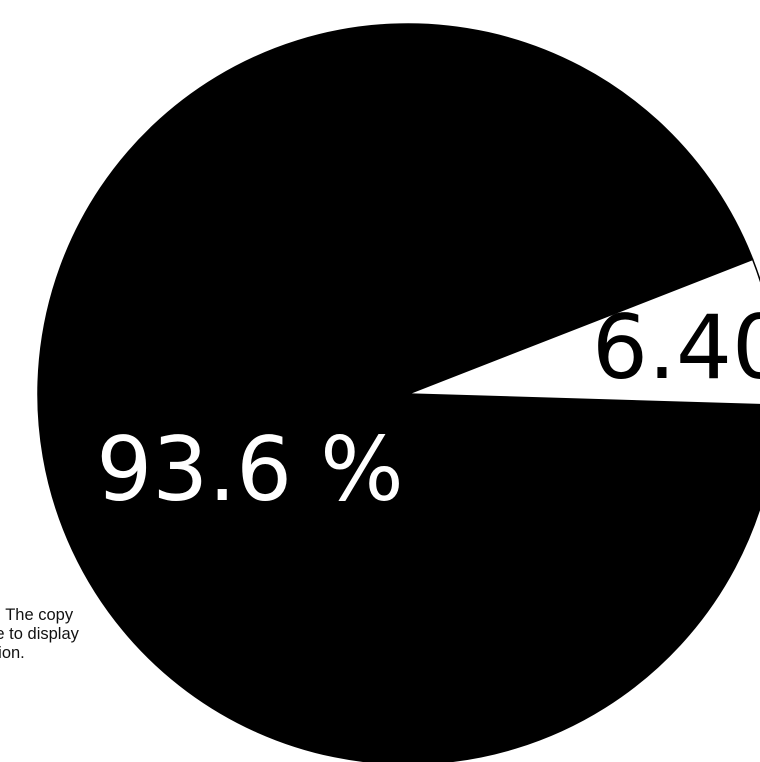  Describe the element at coordinates (583, 332) in the screenshot. I see `pie-slice-minor` at that location.